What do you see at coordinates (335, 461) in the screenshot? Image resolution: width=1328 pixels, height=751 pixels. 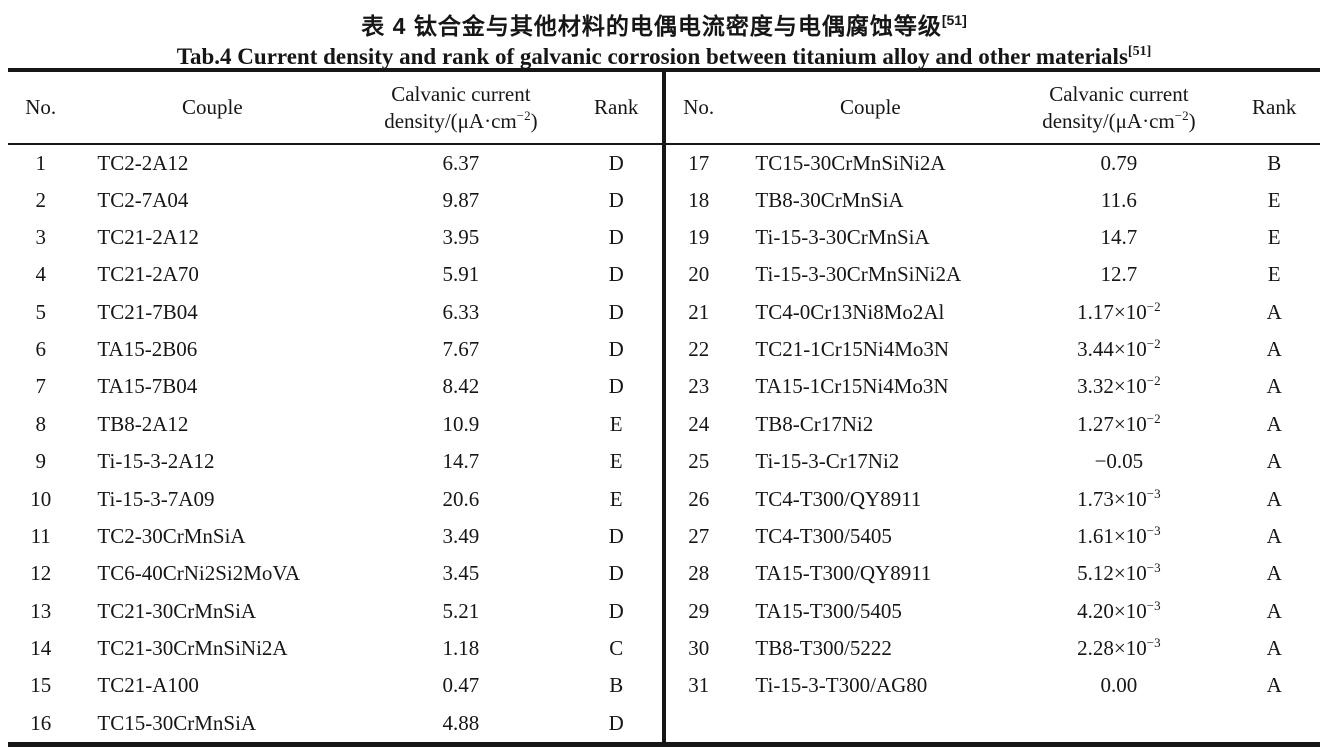 I see `table-row: 9 Ti-15-3-2A12 14.7 E` at bounding box center [335, 461].